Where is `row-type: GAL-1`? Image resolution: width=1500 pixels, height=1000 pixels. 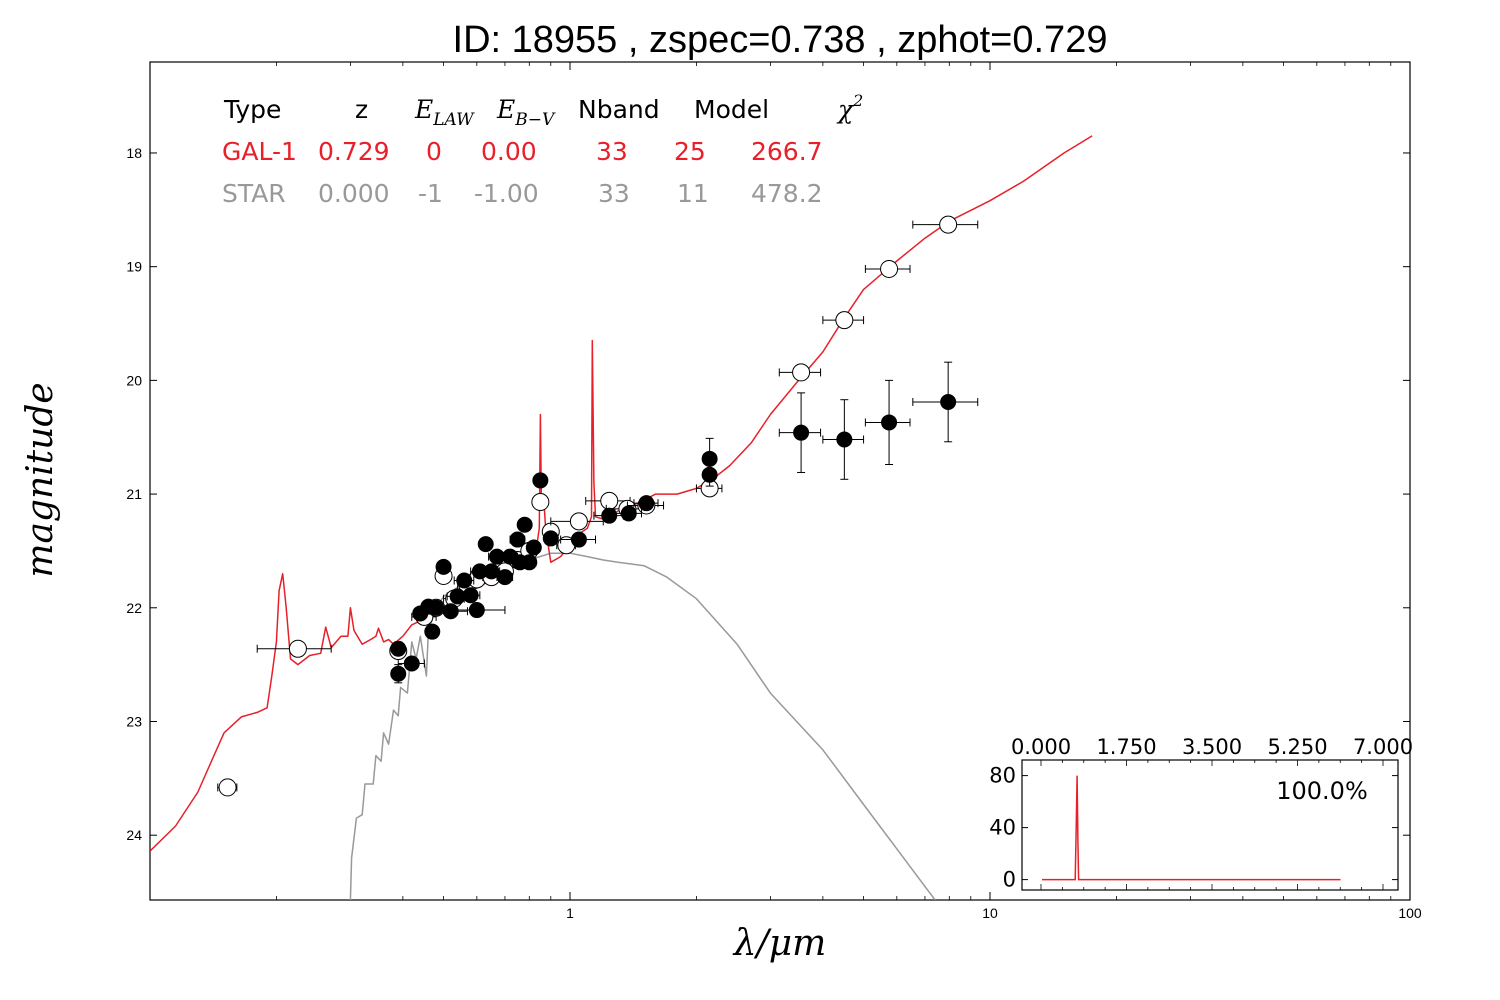 row-type: GAL-1 is located at coordinates (259, 151).